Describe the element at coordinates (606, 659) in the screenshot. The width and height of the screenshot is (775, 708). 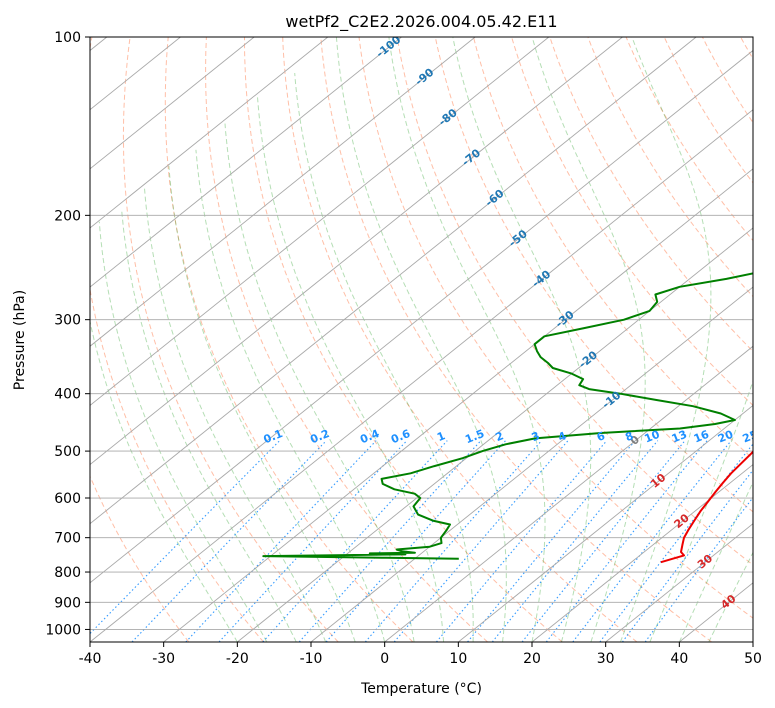
I see `x-tick-label: 30` at that location.